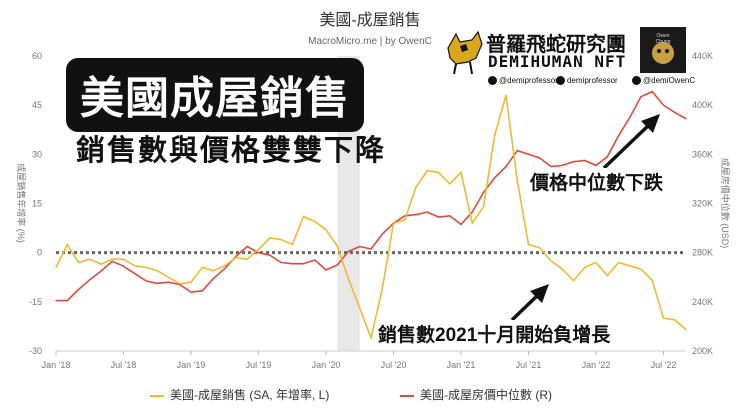 Image resolution: width=740 pixels, height=416 pixels. What do you see at coordinates (37, 154) in the screenshot?
I see `y-left-tick-label: 30` at bounding box center [37, 154].